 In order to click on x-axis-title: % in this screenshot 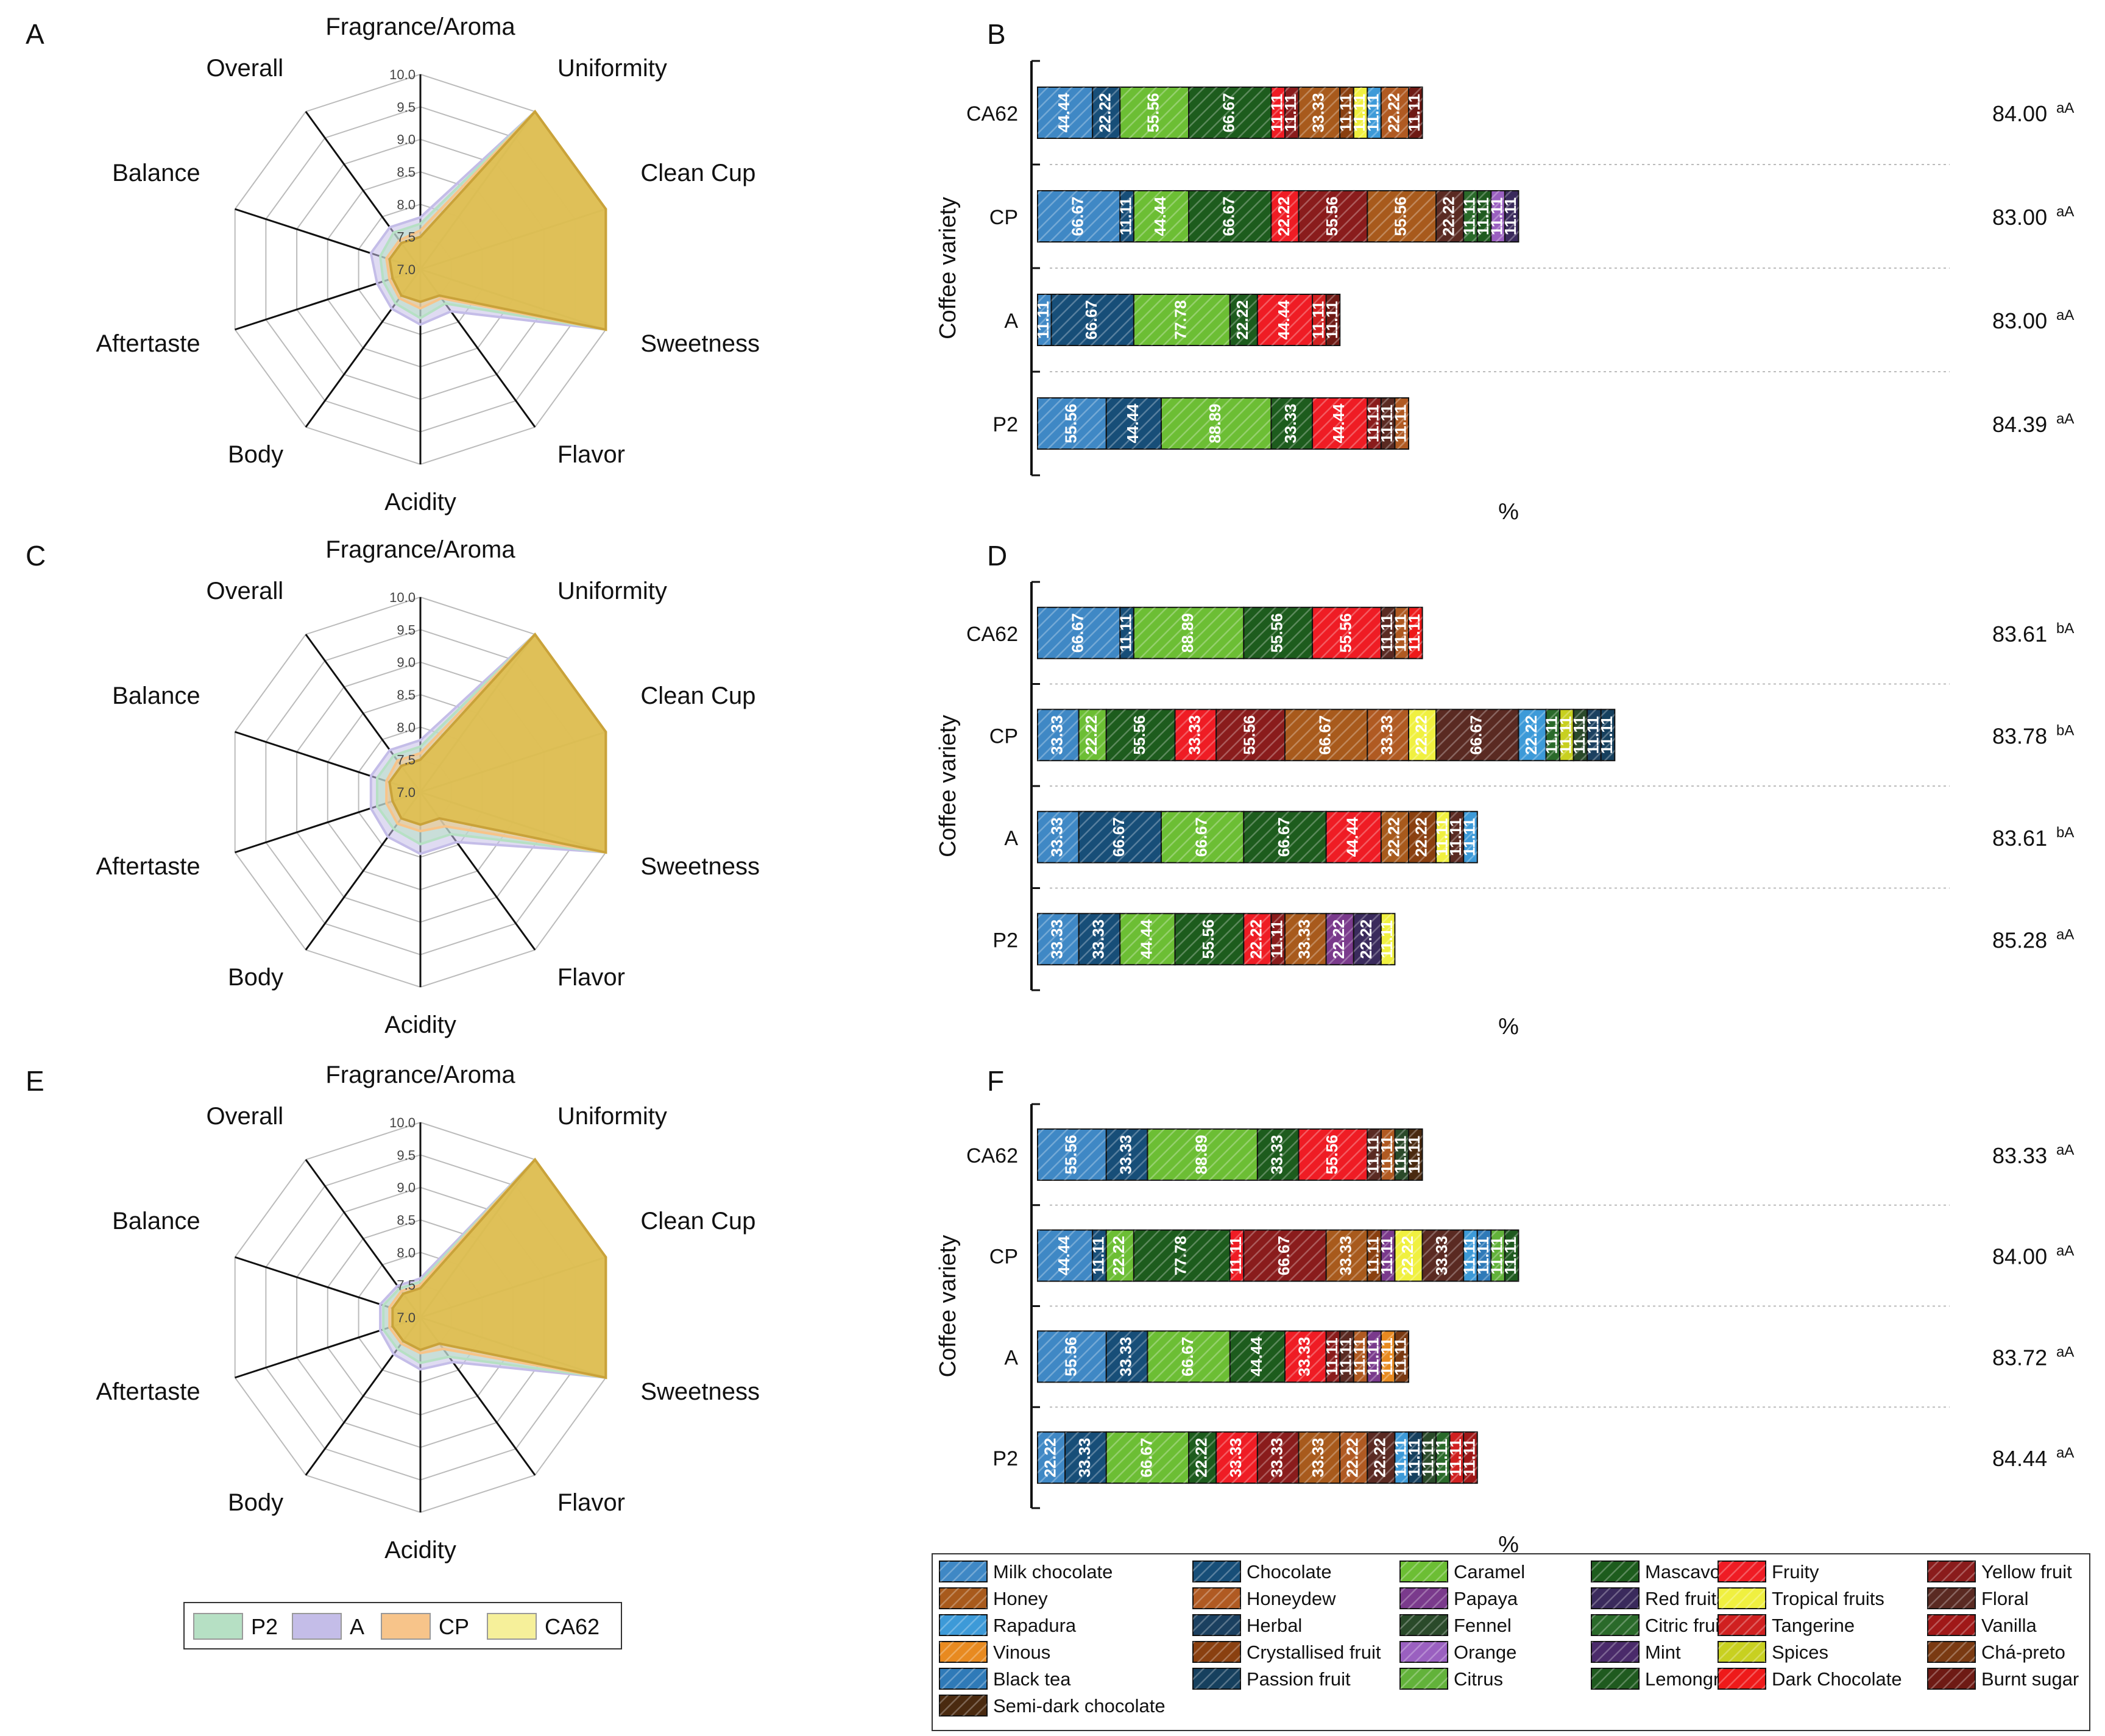, I will do `click(1508, 1027)`.